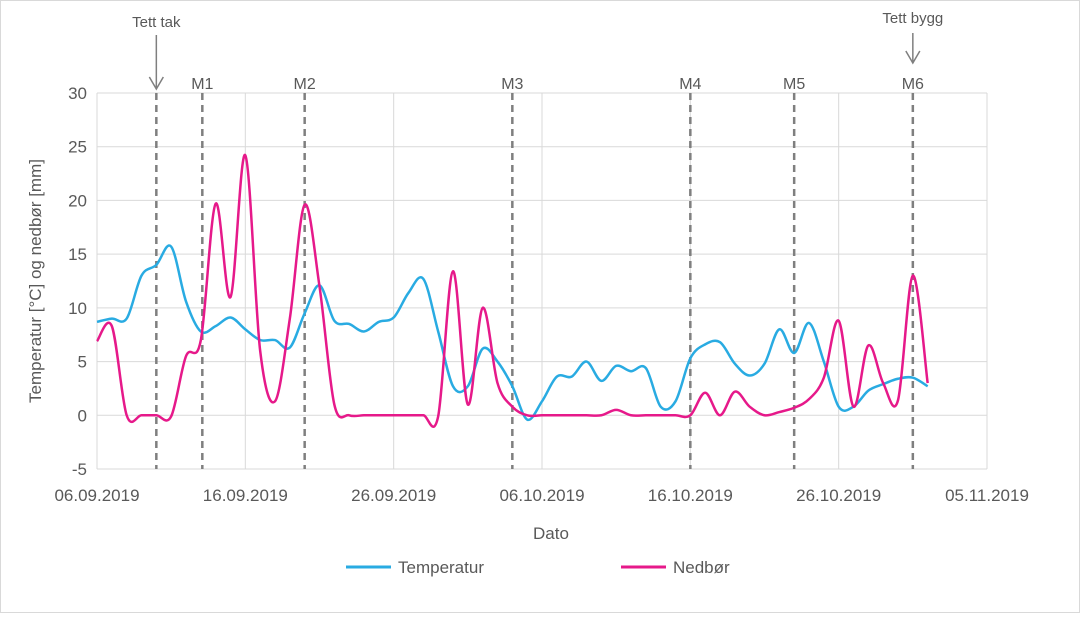  I want to click on y-tick-label: 15, so click(77, 254).